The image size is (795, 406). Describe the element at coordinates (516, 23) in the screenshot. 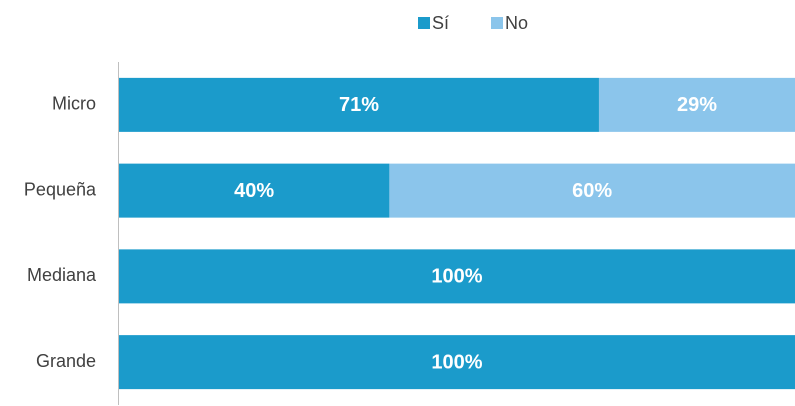

I see `legend-label: No` at that location.